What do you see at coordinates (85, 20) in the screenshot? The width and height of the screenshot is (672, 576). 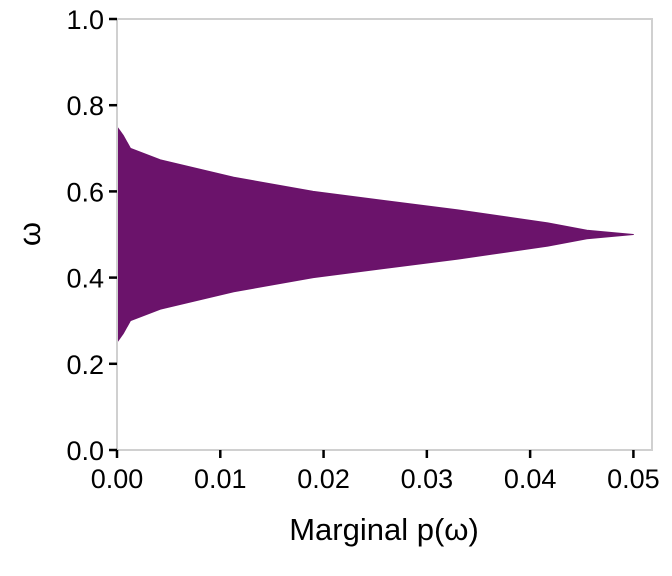 I see `y-tick-label: 1.0` at bounding box center [85, 20].